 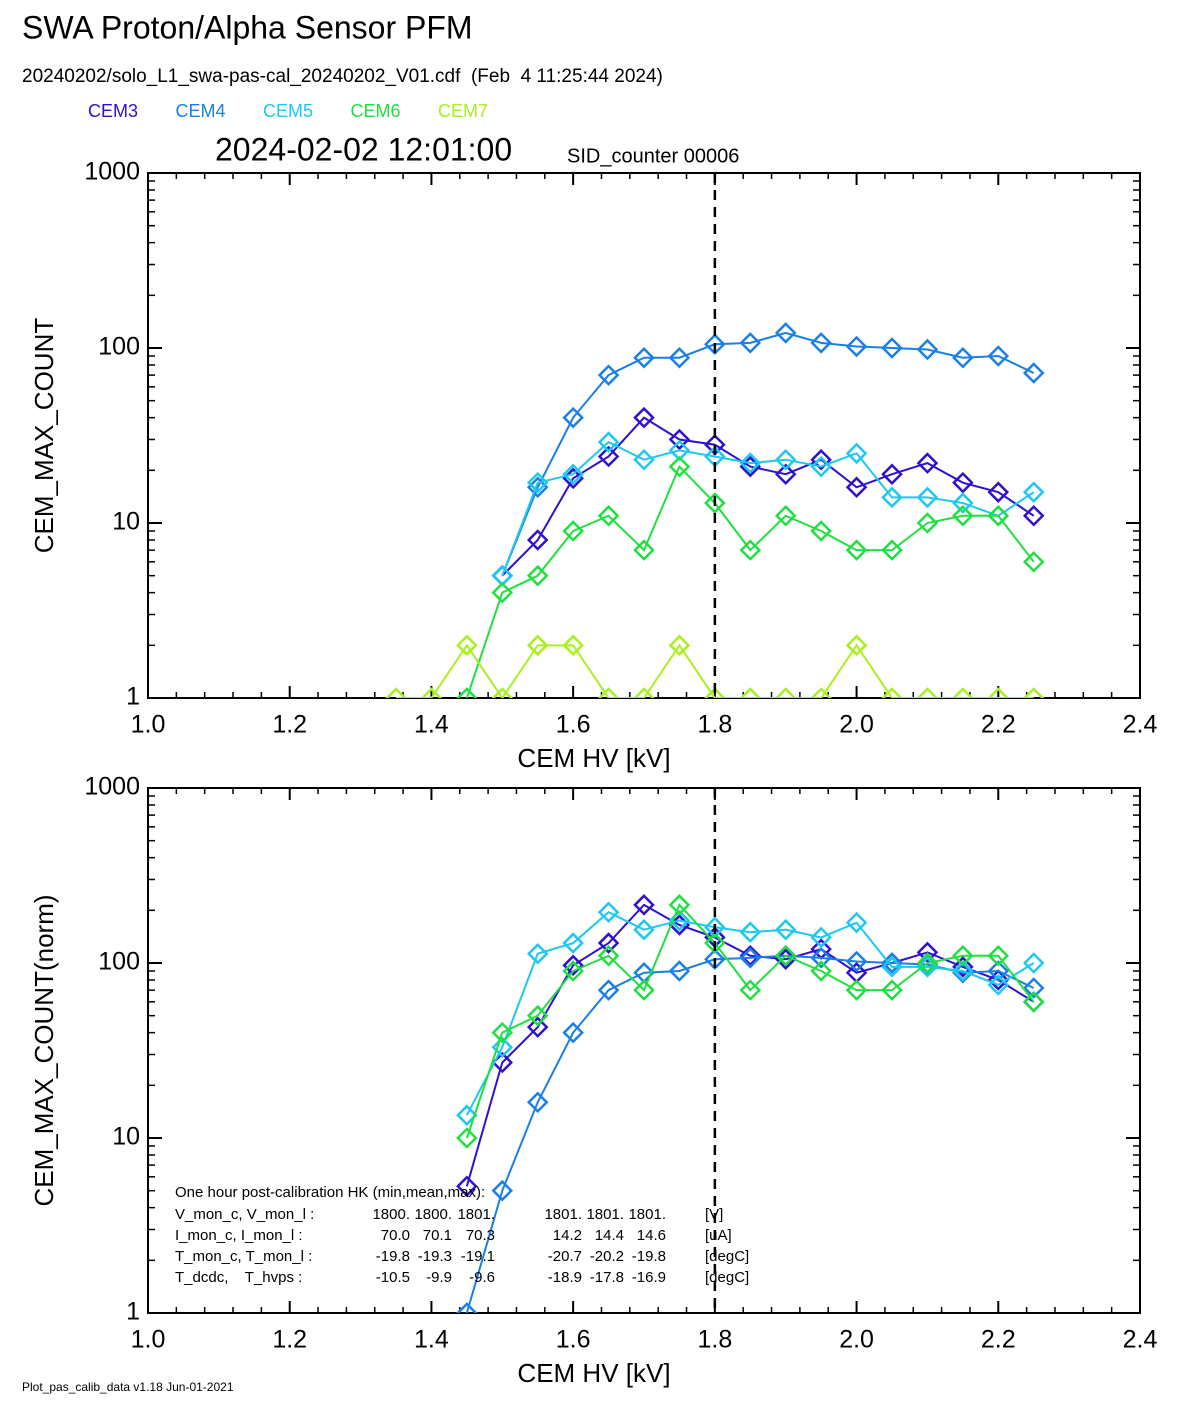 I want to click on x-tick-label: 2.0, so click(x=856, y=1340).